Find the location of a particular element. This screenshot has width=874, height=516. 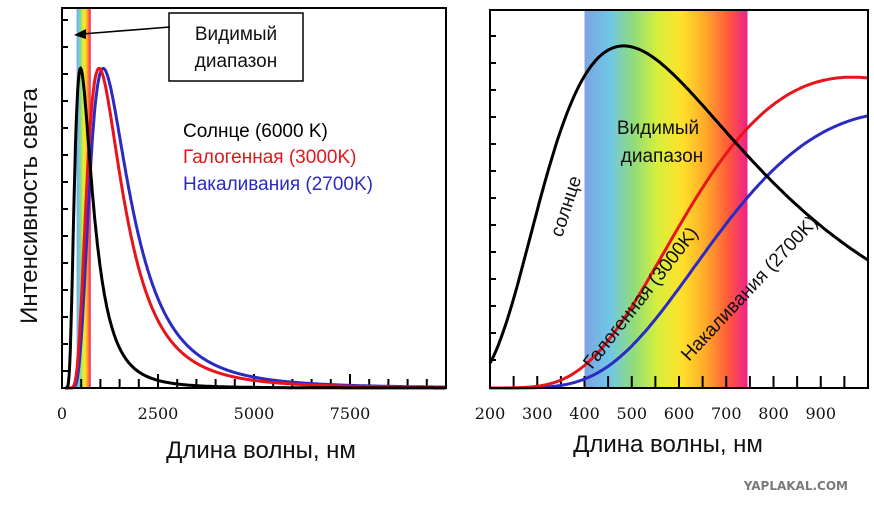

x-tick-label: 800 is located at coordinates (773, 413).